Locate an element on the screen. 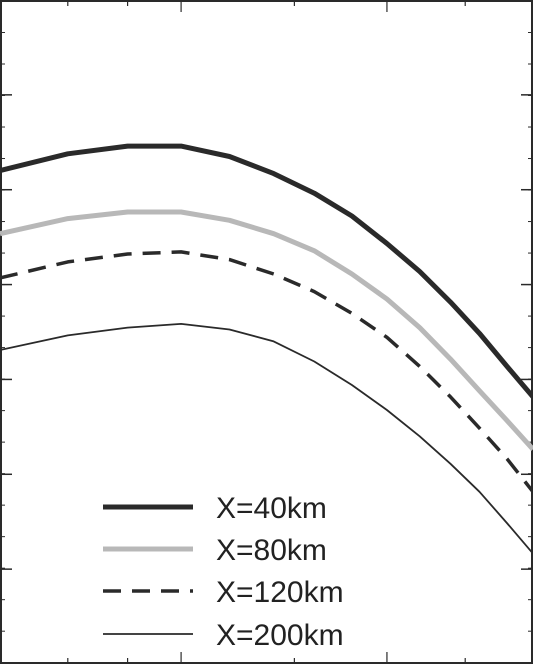  legend: X=40km X=80km X=120km X=200km is located at coordinates (223, 572).